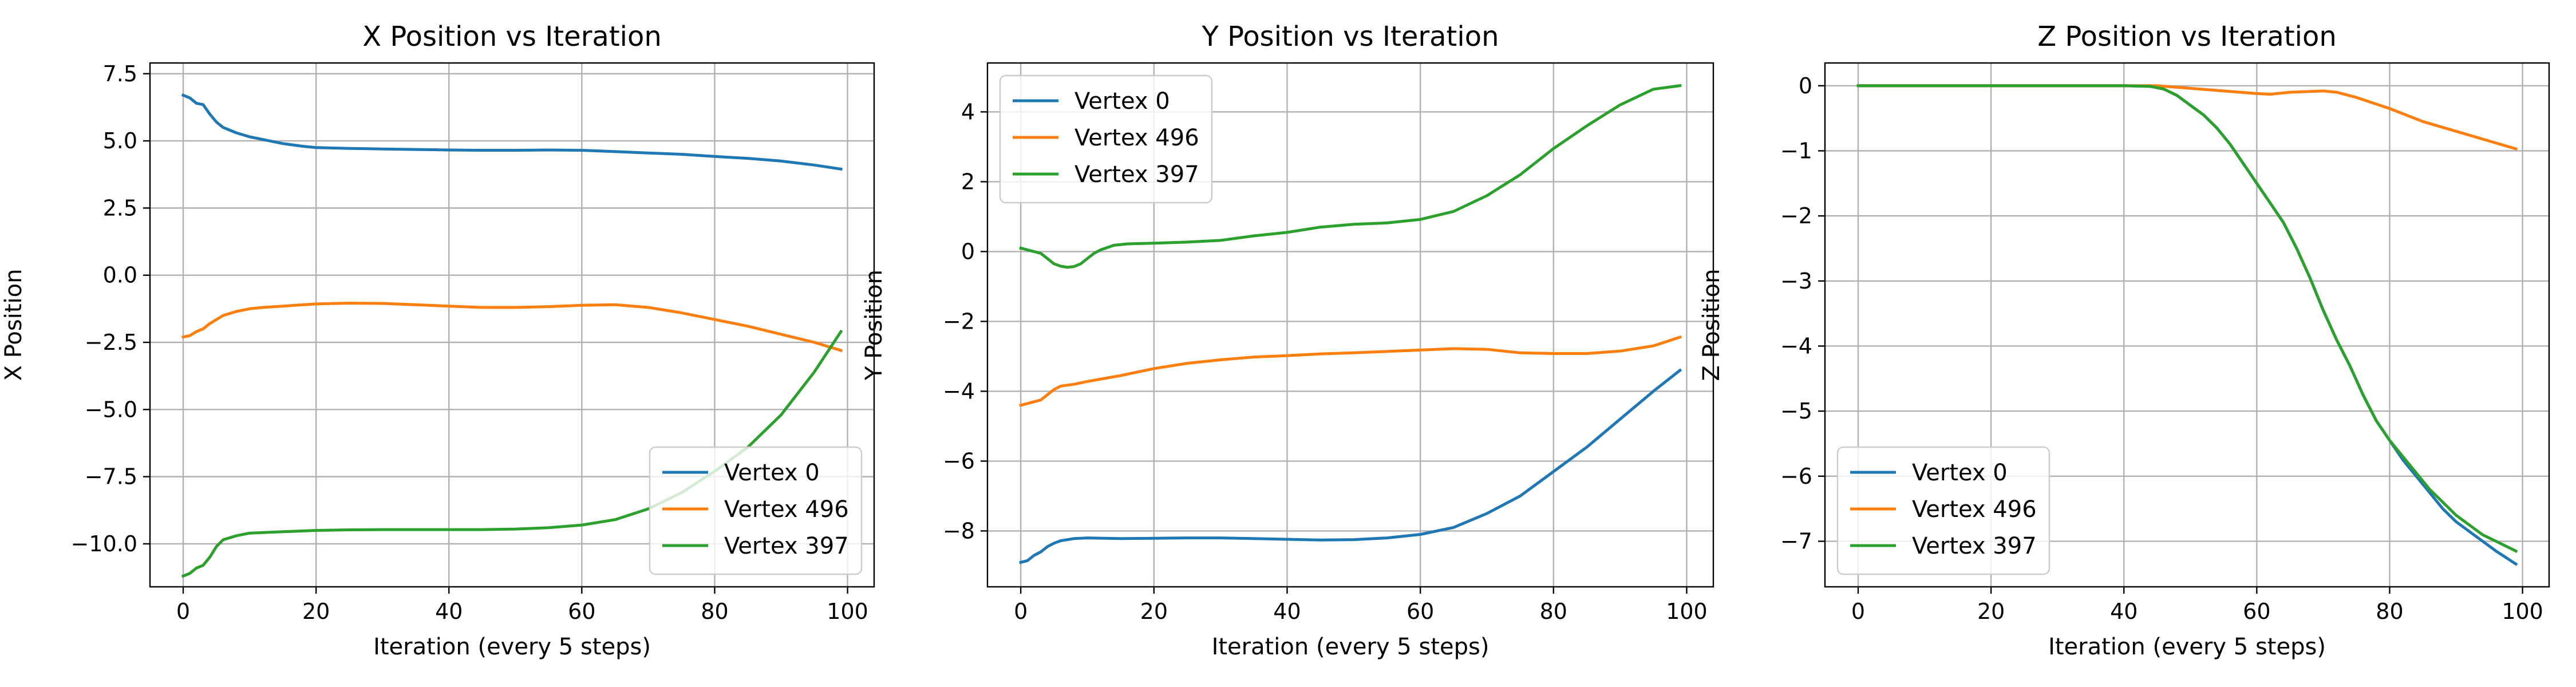 The height and width of the screenshot is (687, 2576). What do you see at coordinates (1711, 325) in the screenshot?
I see `y-axis-label: Z Position` at bounding box center [1711, 325].